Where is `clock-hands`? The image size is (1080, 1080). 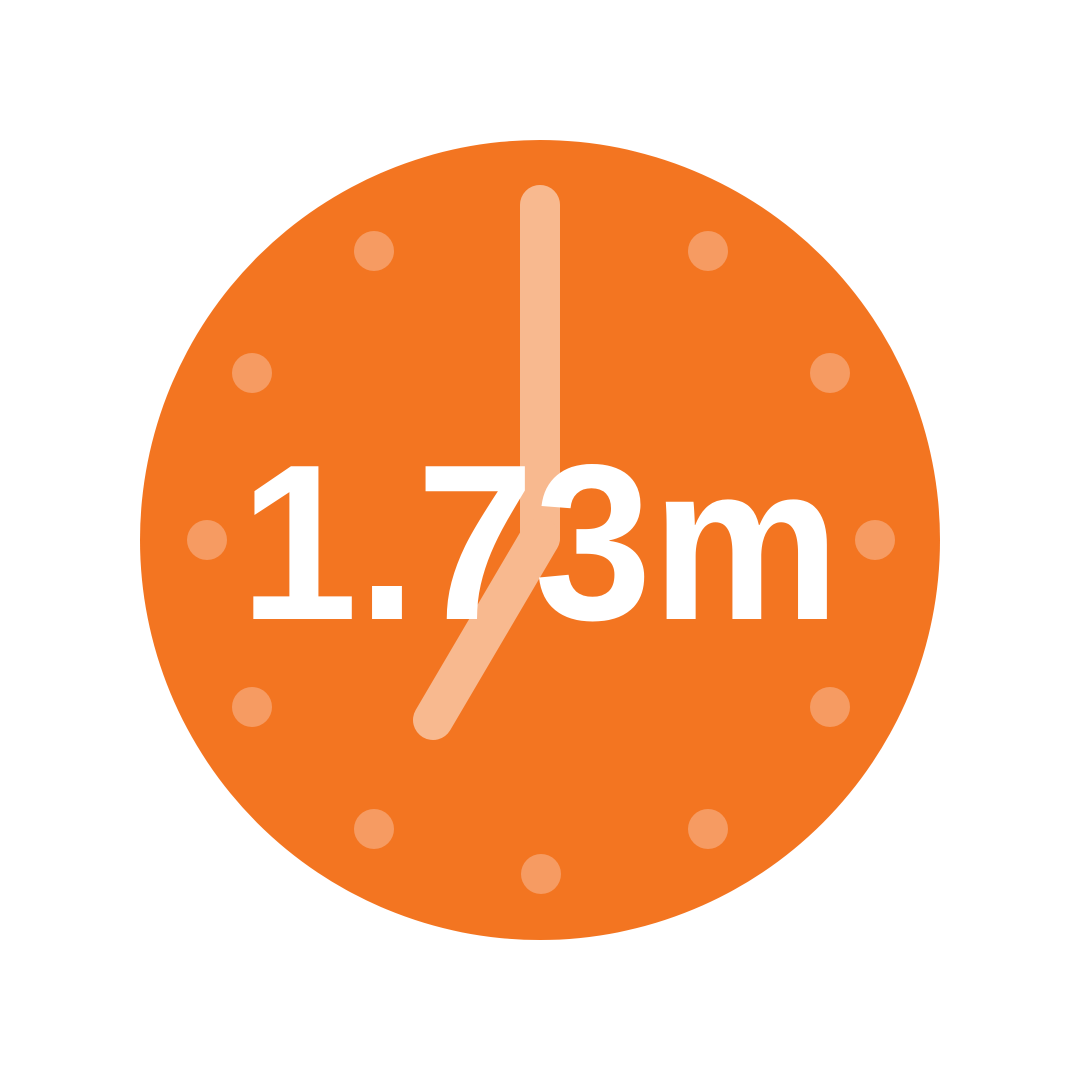
clock-hands is located at coordinates (486, 462).